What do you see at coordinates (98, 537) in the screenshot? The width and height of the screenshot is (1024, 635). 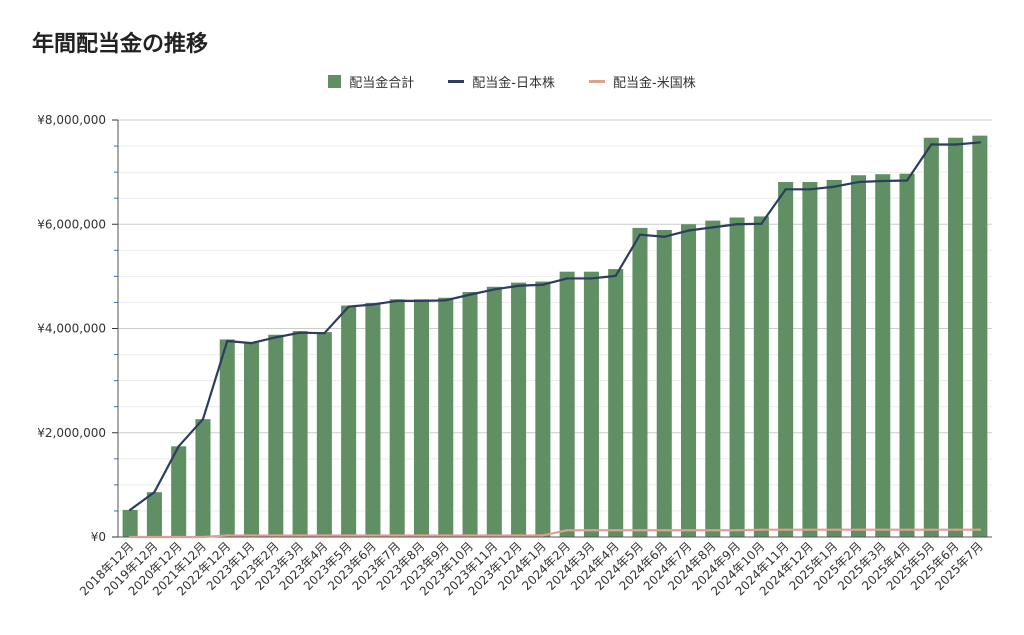 I see `y-tick-label: ¥0` at bounding box center [98, 537].